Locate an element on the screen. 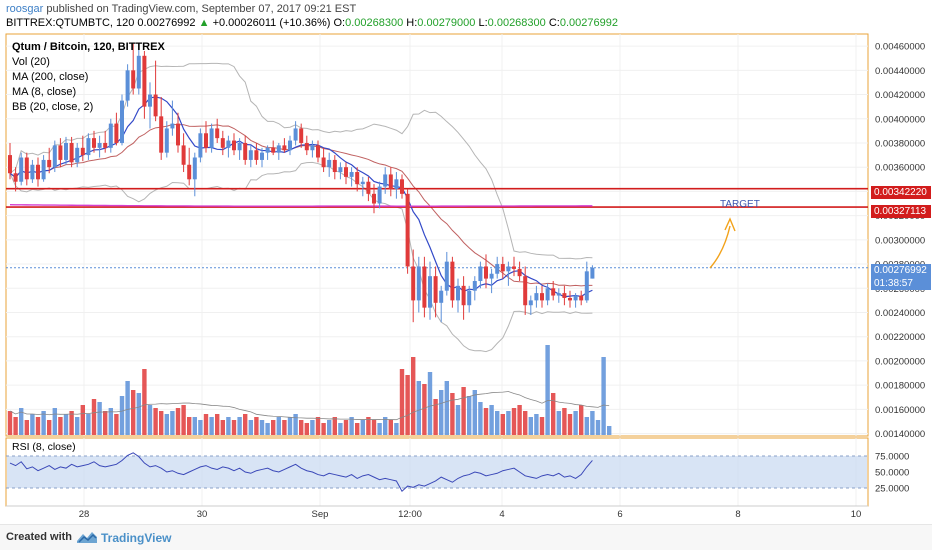 This screenshot has height=550, width=932. tradingview-brand: TradingView is located at coordinates (136, 538).